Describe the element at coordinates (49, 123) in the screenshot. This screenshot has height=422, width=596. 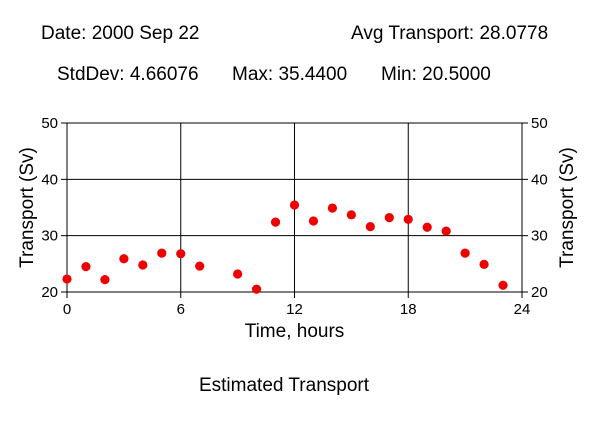
I see `y-tick-label-left-50: 50` at that location.